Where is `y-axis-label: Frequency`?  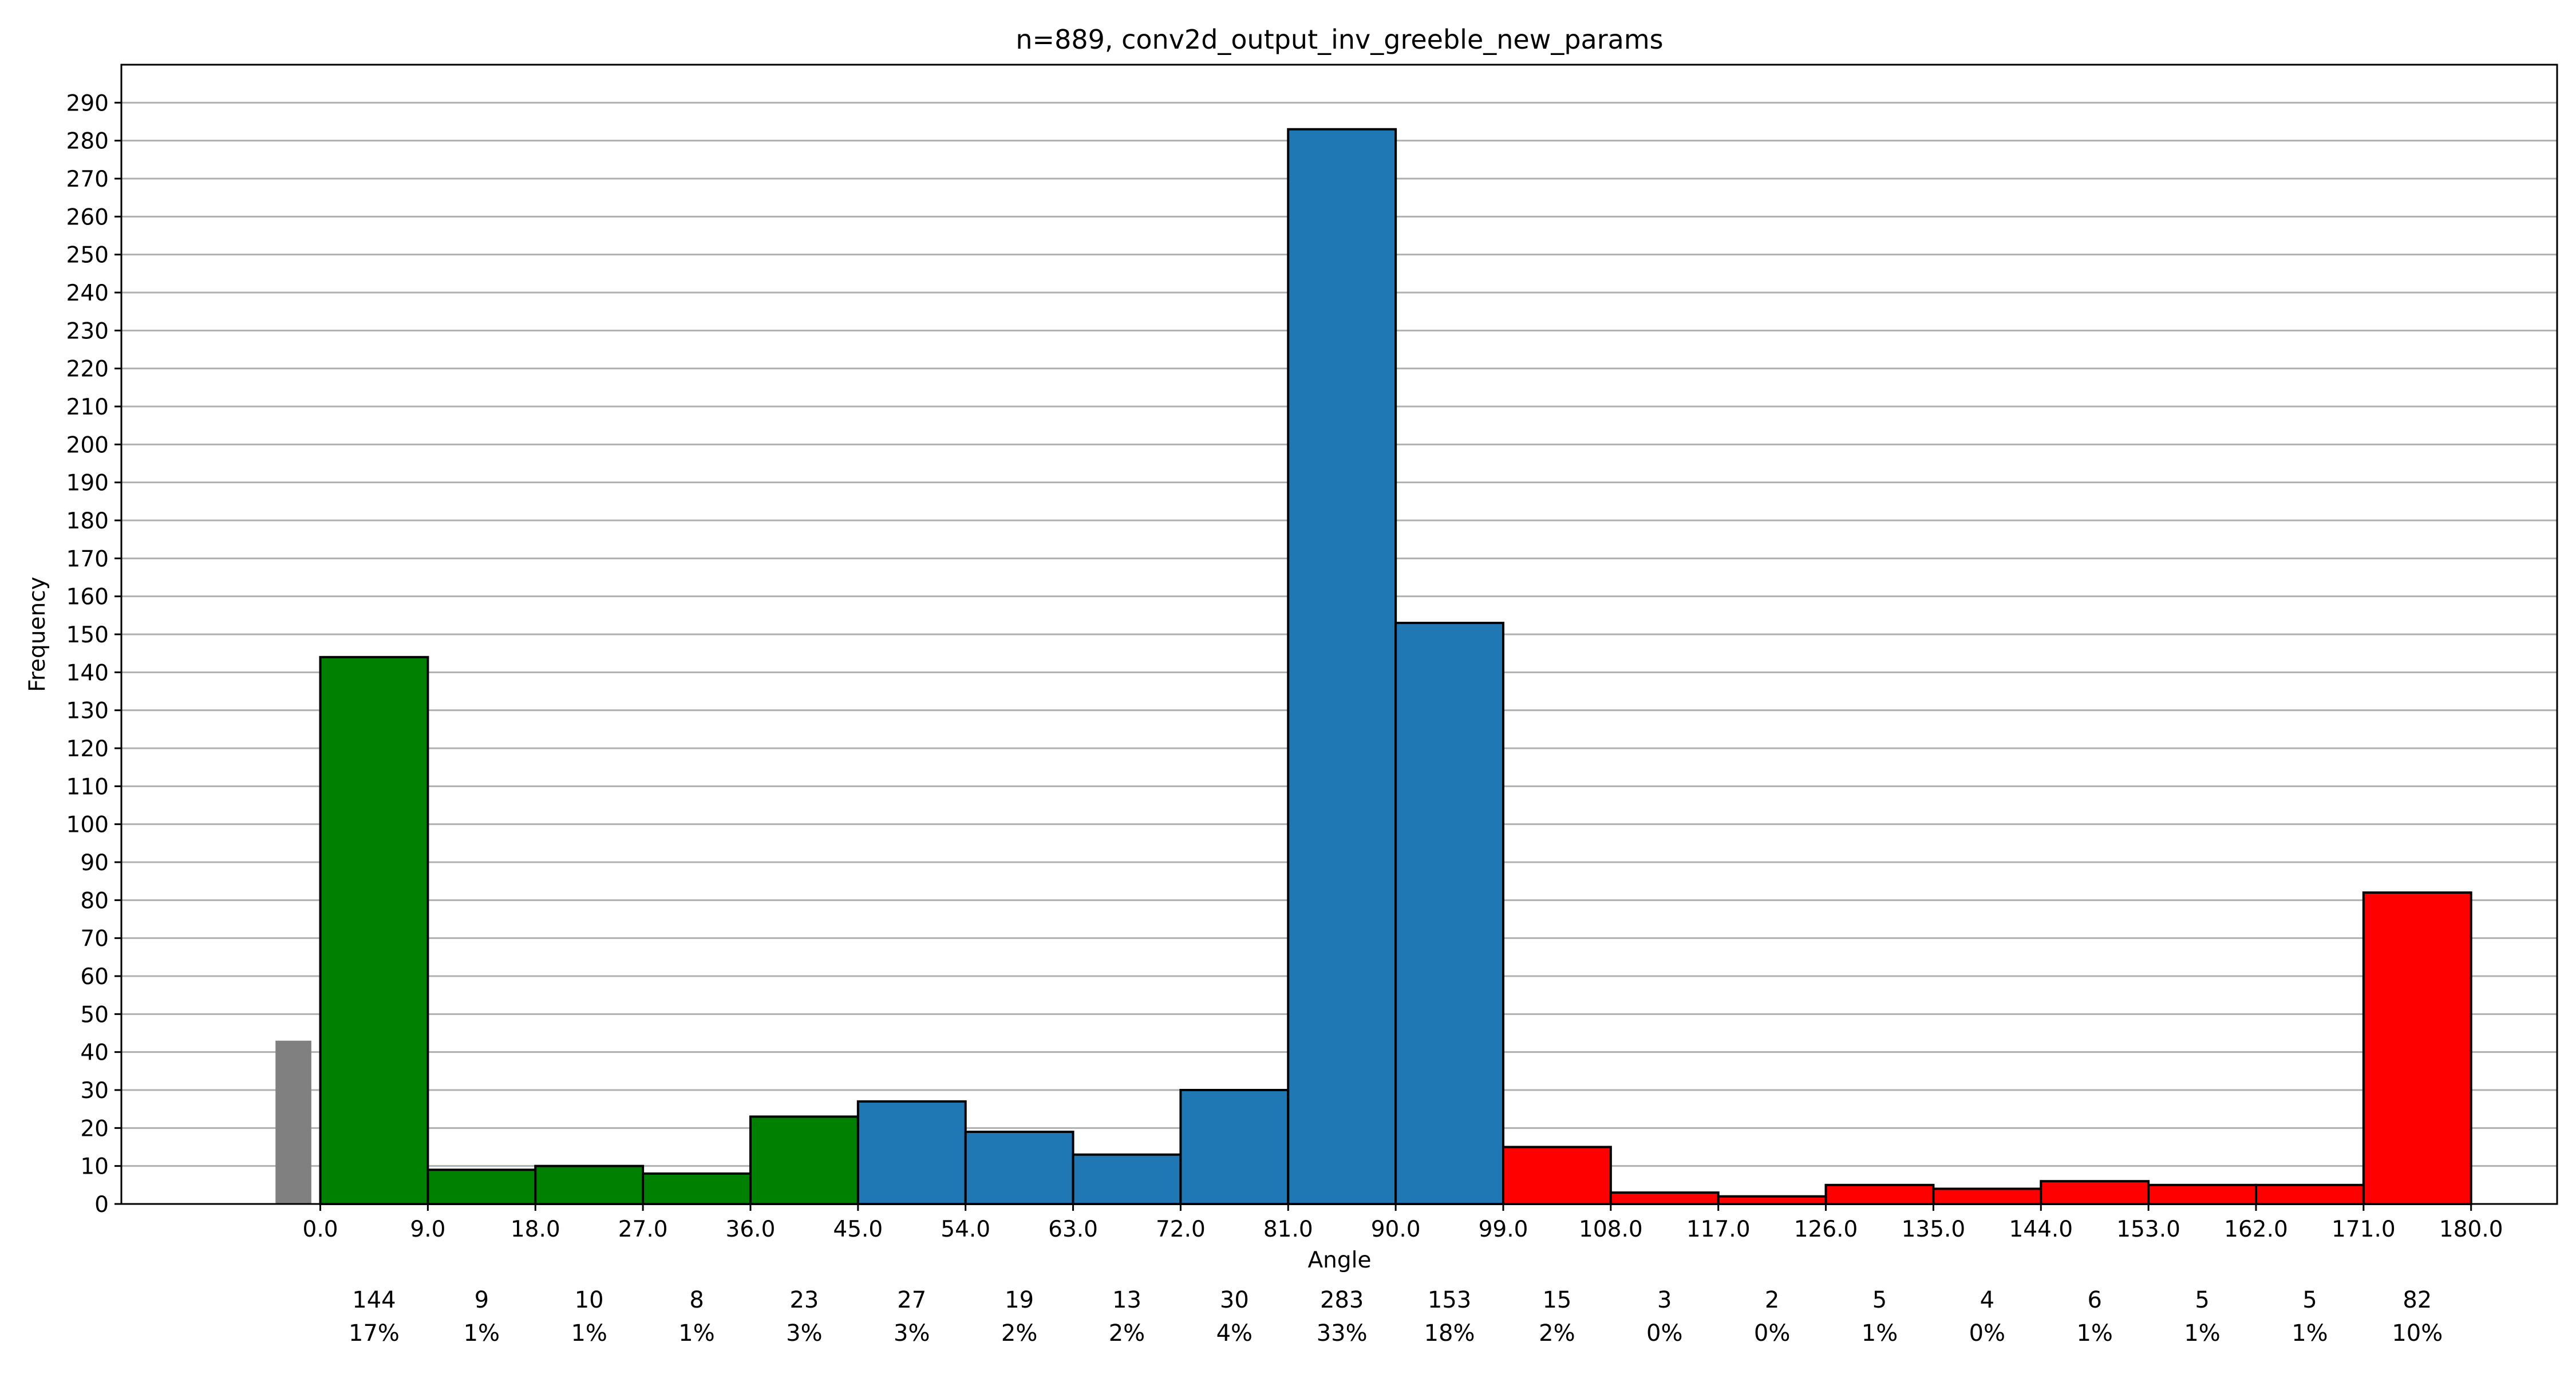 y-axis-label: Frequency is located at coordinates (37, 634).